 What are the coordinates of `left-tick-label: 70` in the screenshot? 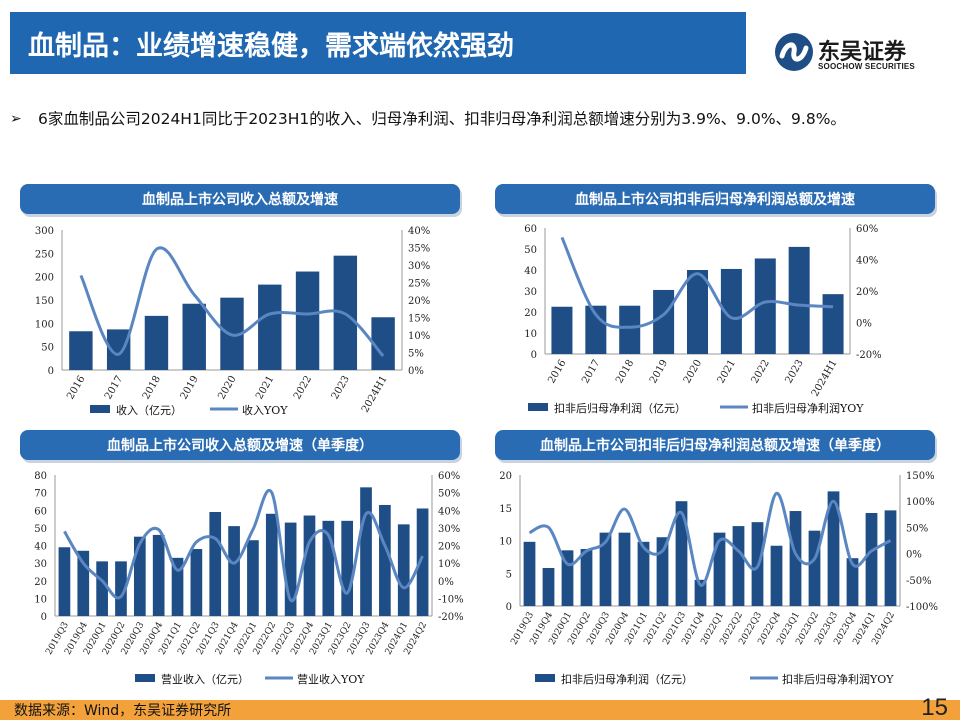 It's located at (40, 494).